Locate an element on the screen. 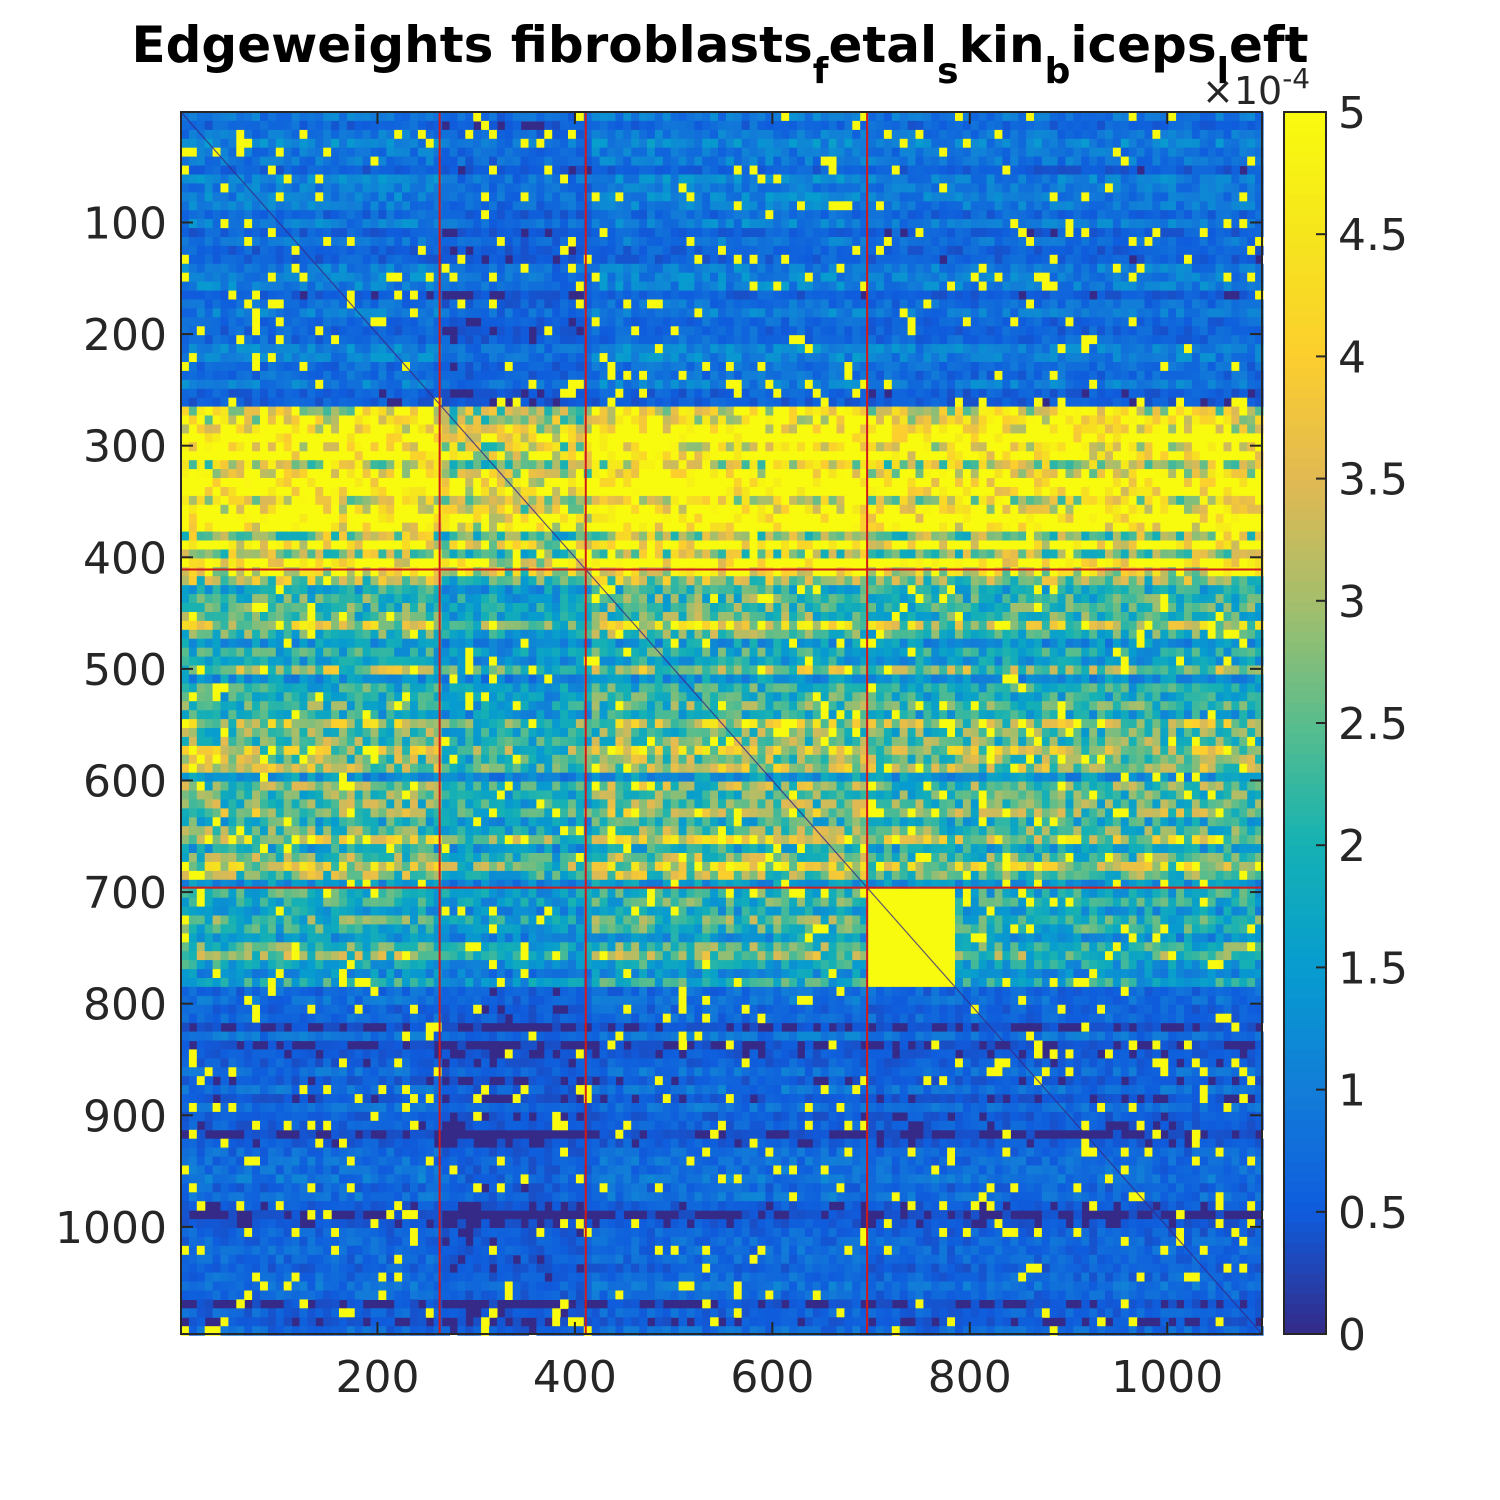 The image size is (1500, 1500). heatmap-row is located at coordinates (722, 134).